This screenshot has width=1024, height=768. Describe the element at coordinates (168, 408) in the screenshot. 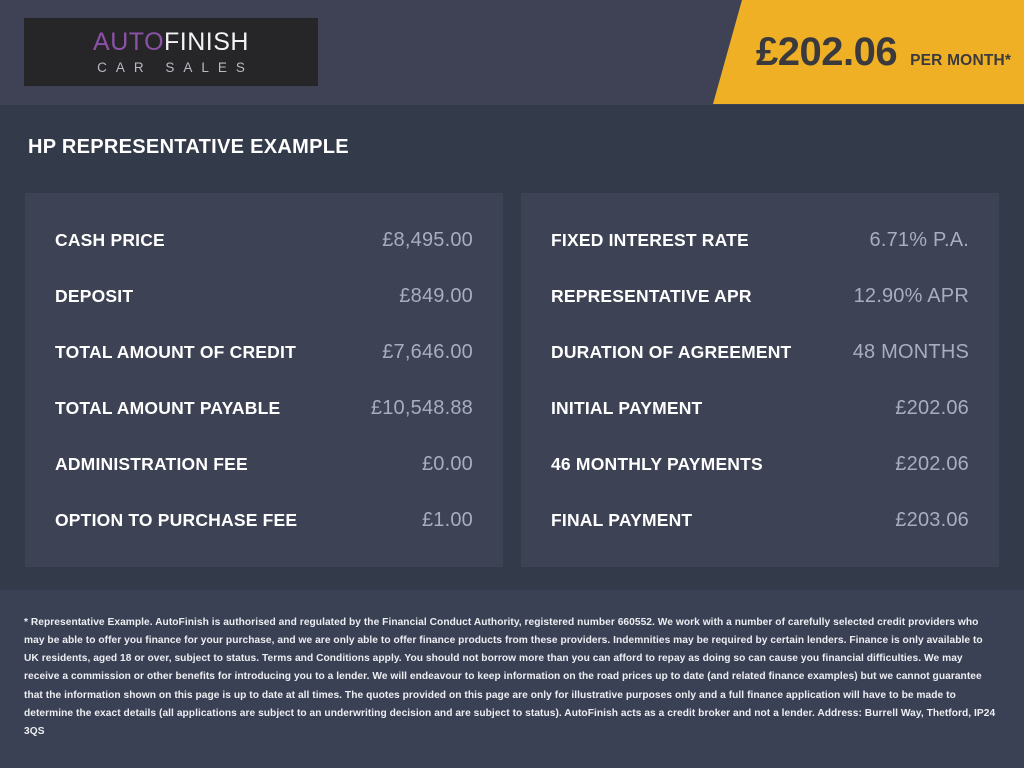

I see `row-label: TOTAL AMOUNT PAYABLE` at that location.